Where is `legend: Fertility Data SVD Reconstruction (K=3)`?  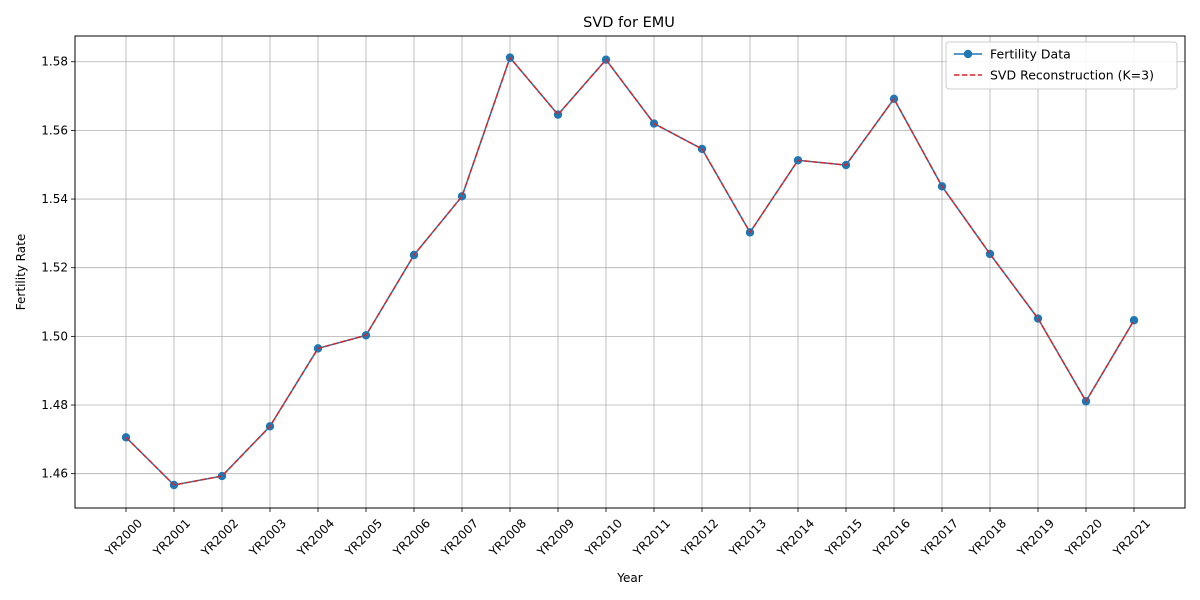
legend: Fertility Data SVD Reconstruction (K=3) is located at coordinates (1061, 65).